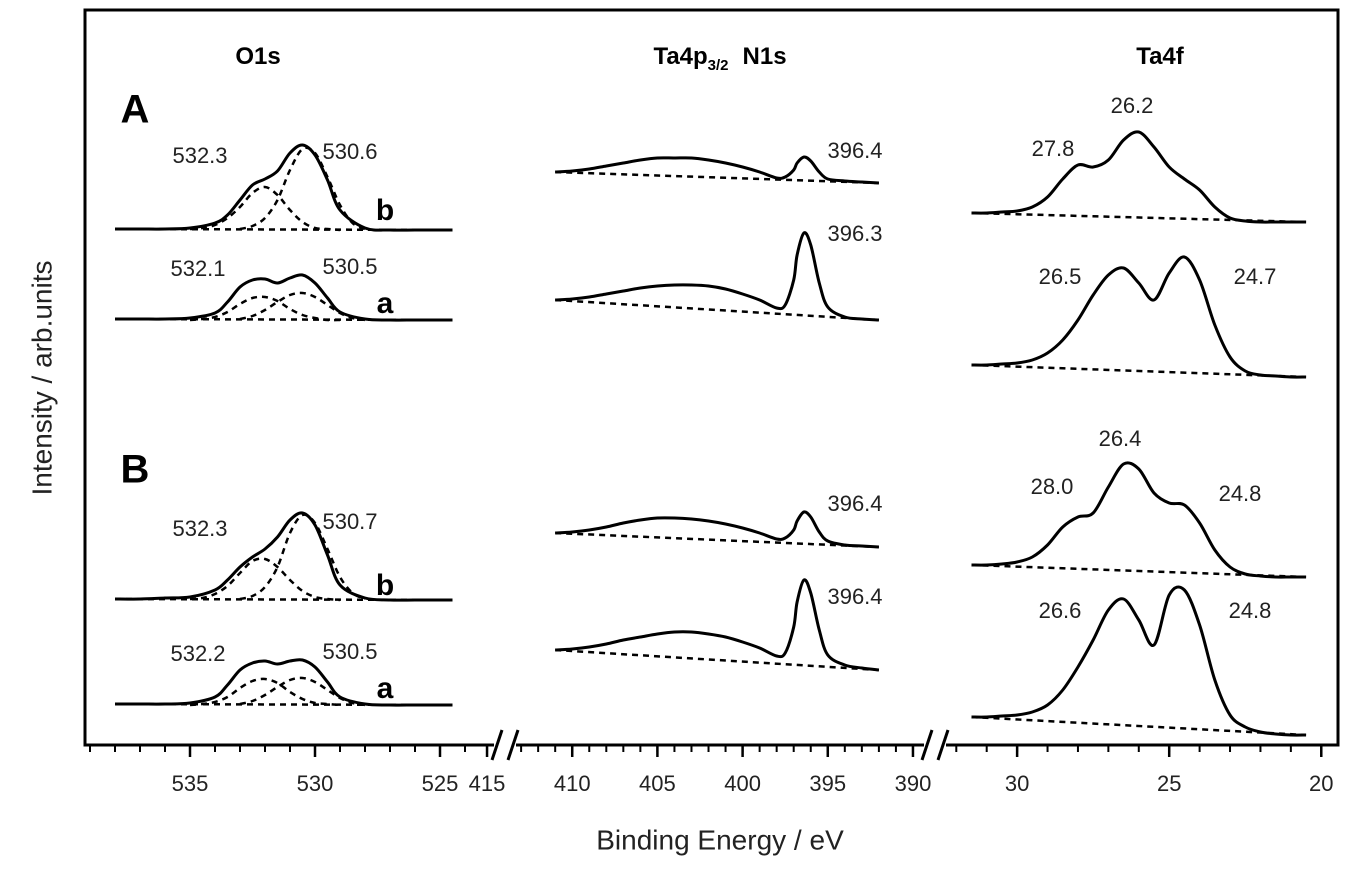 This screenshot has height=873, width=1349. I want to click on peak-label: 24.7, so click(1255, 276).